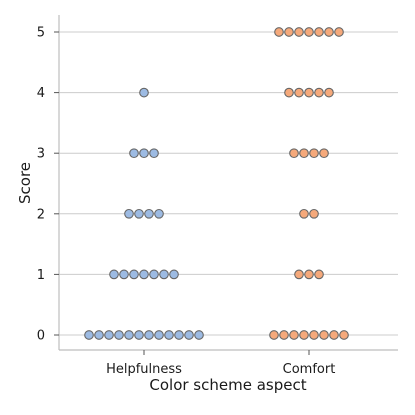  I want to click on y-tick-label: 5, so click(41, 33).